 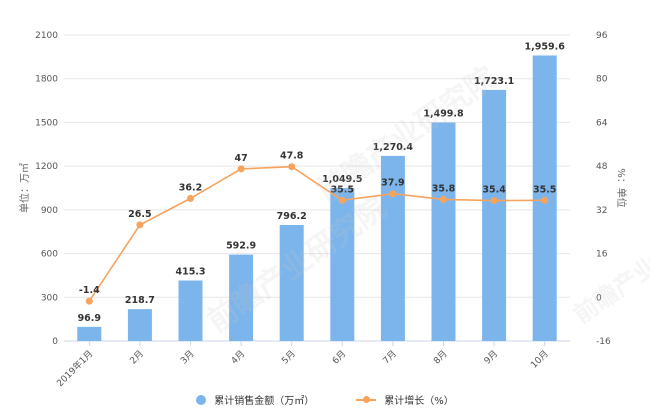 What do you see at coordinates (49, 298) in the screenshot?
I see `y-axis-tick: 300` at bounding box center [49, 298].